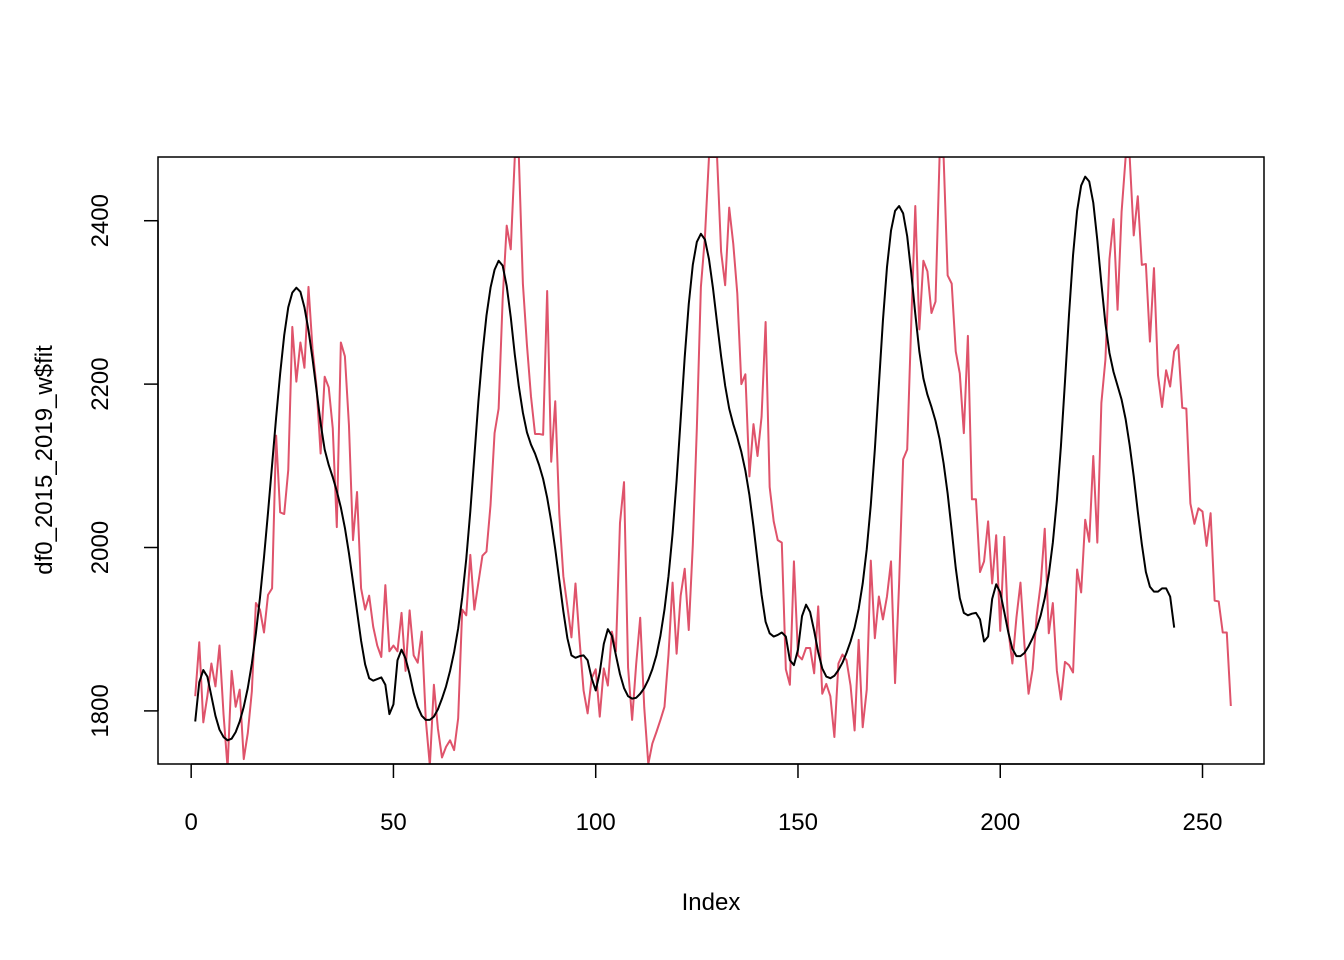 Image resolution: width=1344 pixels, height=960 pixels. I want to click on x-tick-label: 50, so click(393, 822).